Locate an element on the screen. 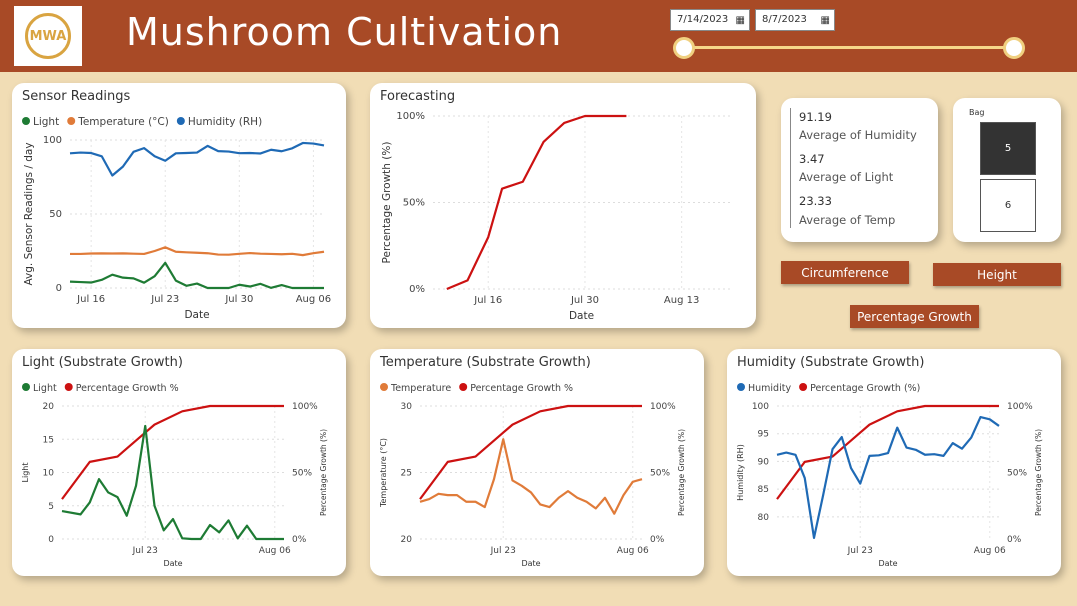  y-tick-label: 50% is located at coordinates (414, 203).